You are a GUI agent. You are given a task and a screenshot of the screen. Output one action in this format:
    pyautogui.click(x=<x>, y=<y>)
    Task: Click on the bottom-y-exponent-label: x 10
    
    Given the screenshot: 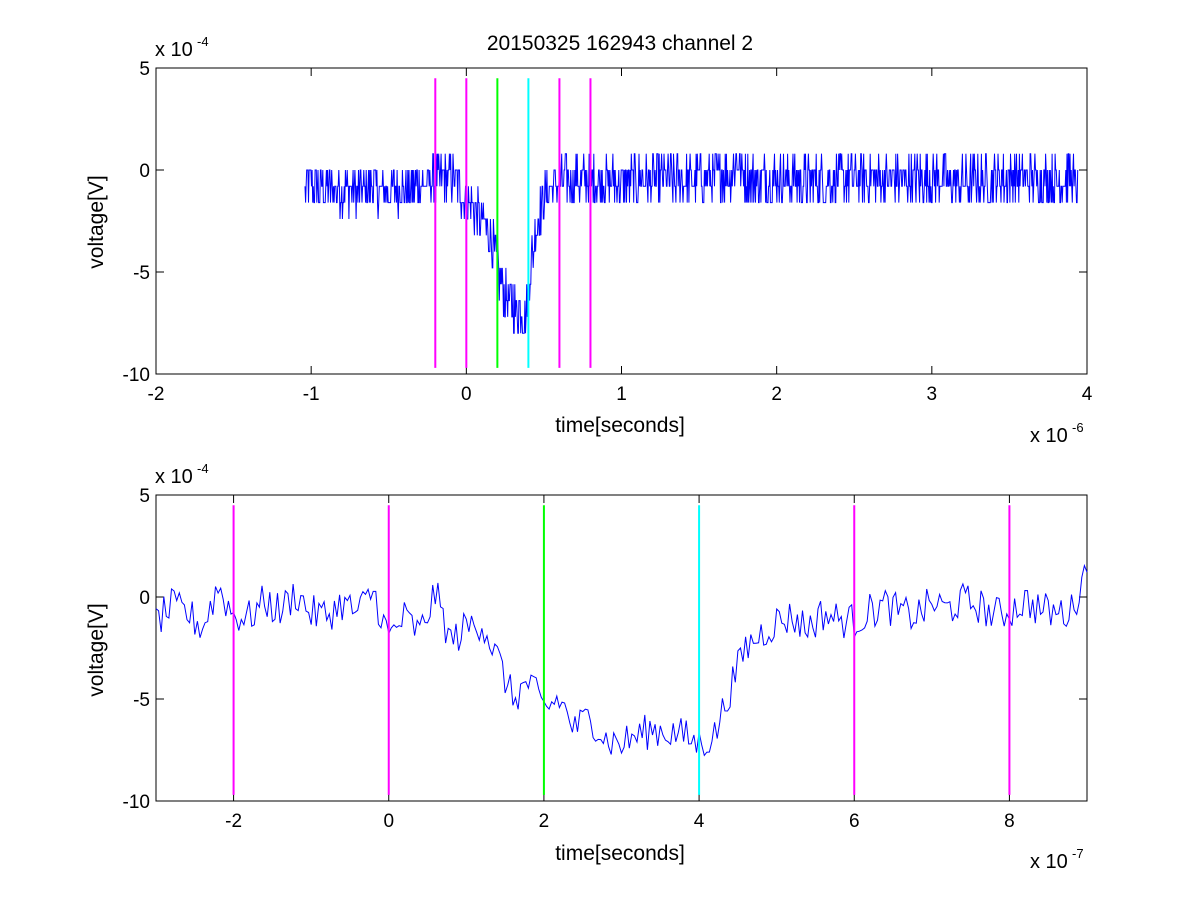 What is the action you would take?
    pyautogui.click(x=174, y=477)
    